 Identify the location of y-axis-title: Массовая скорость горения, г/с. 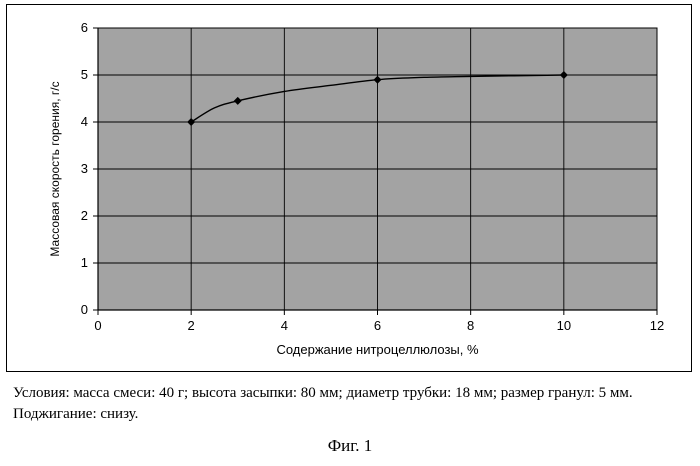
(55, 168).